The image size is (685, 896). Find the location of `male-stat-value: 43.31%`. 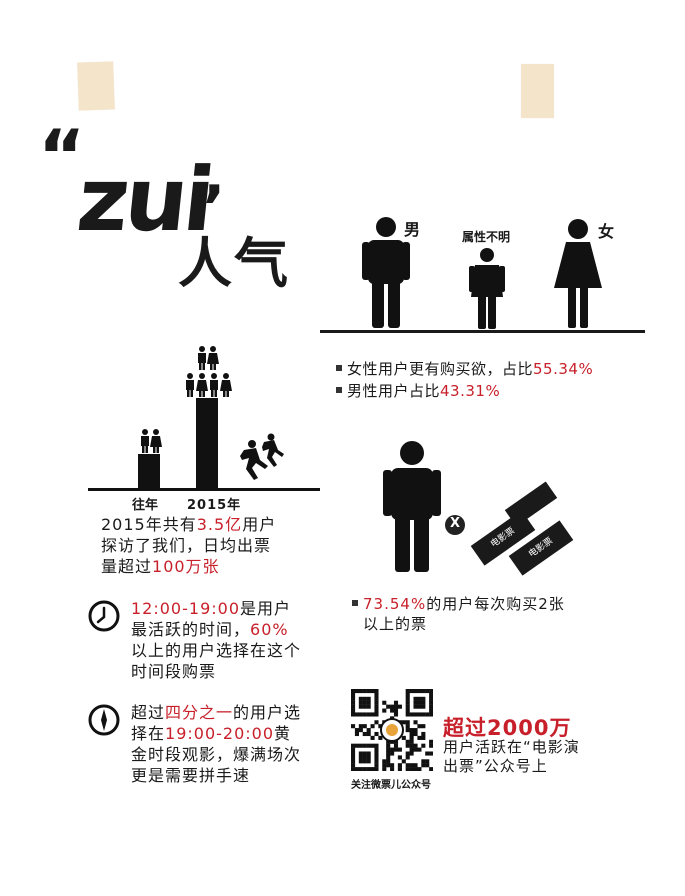

male-stat-value: 43.31% is located at coordinates (470, 391).